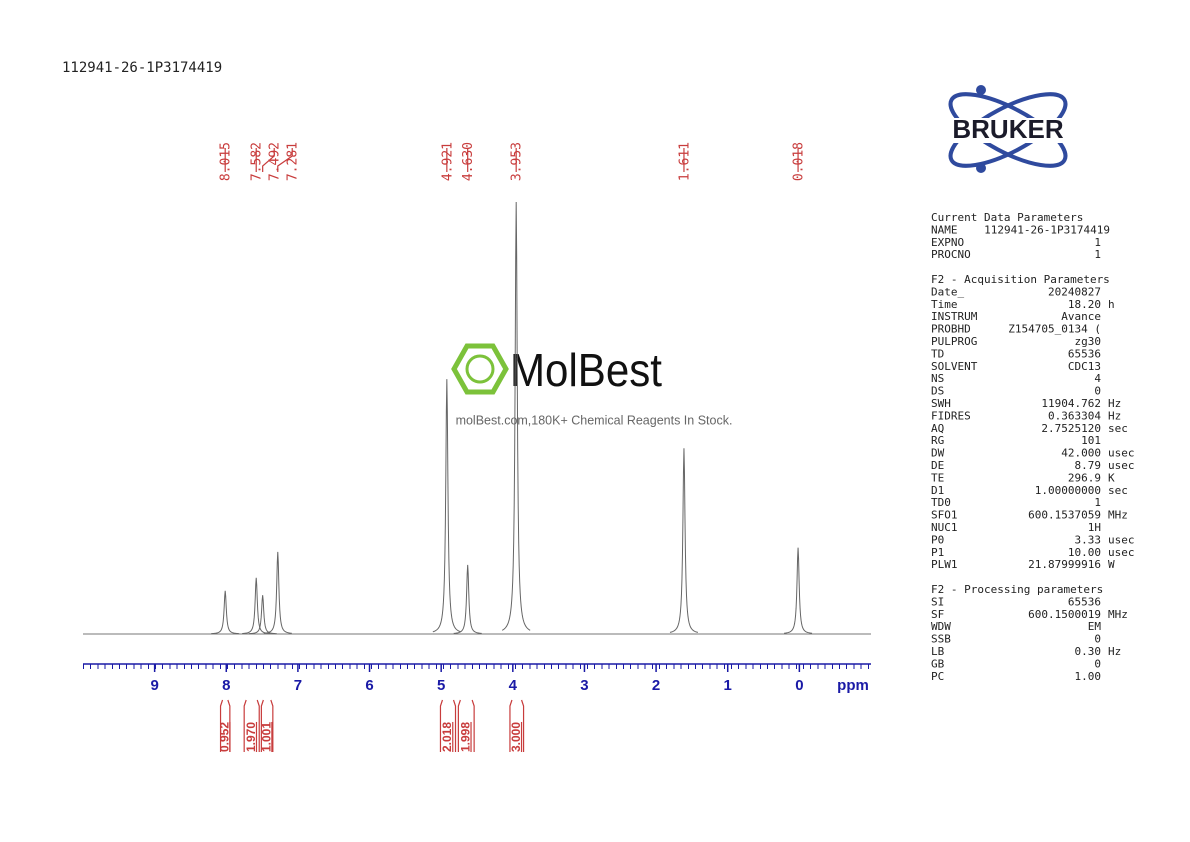 Image resolution: width=1190 pixels, height=842 pixels. Describe the element at coordinates (799, 685) in the screenshot. I see `x-tick-label: 0` at that location.